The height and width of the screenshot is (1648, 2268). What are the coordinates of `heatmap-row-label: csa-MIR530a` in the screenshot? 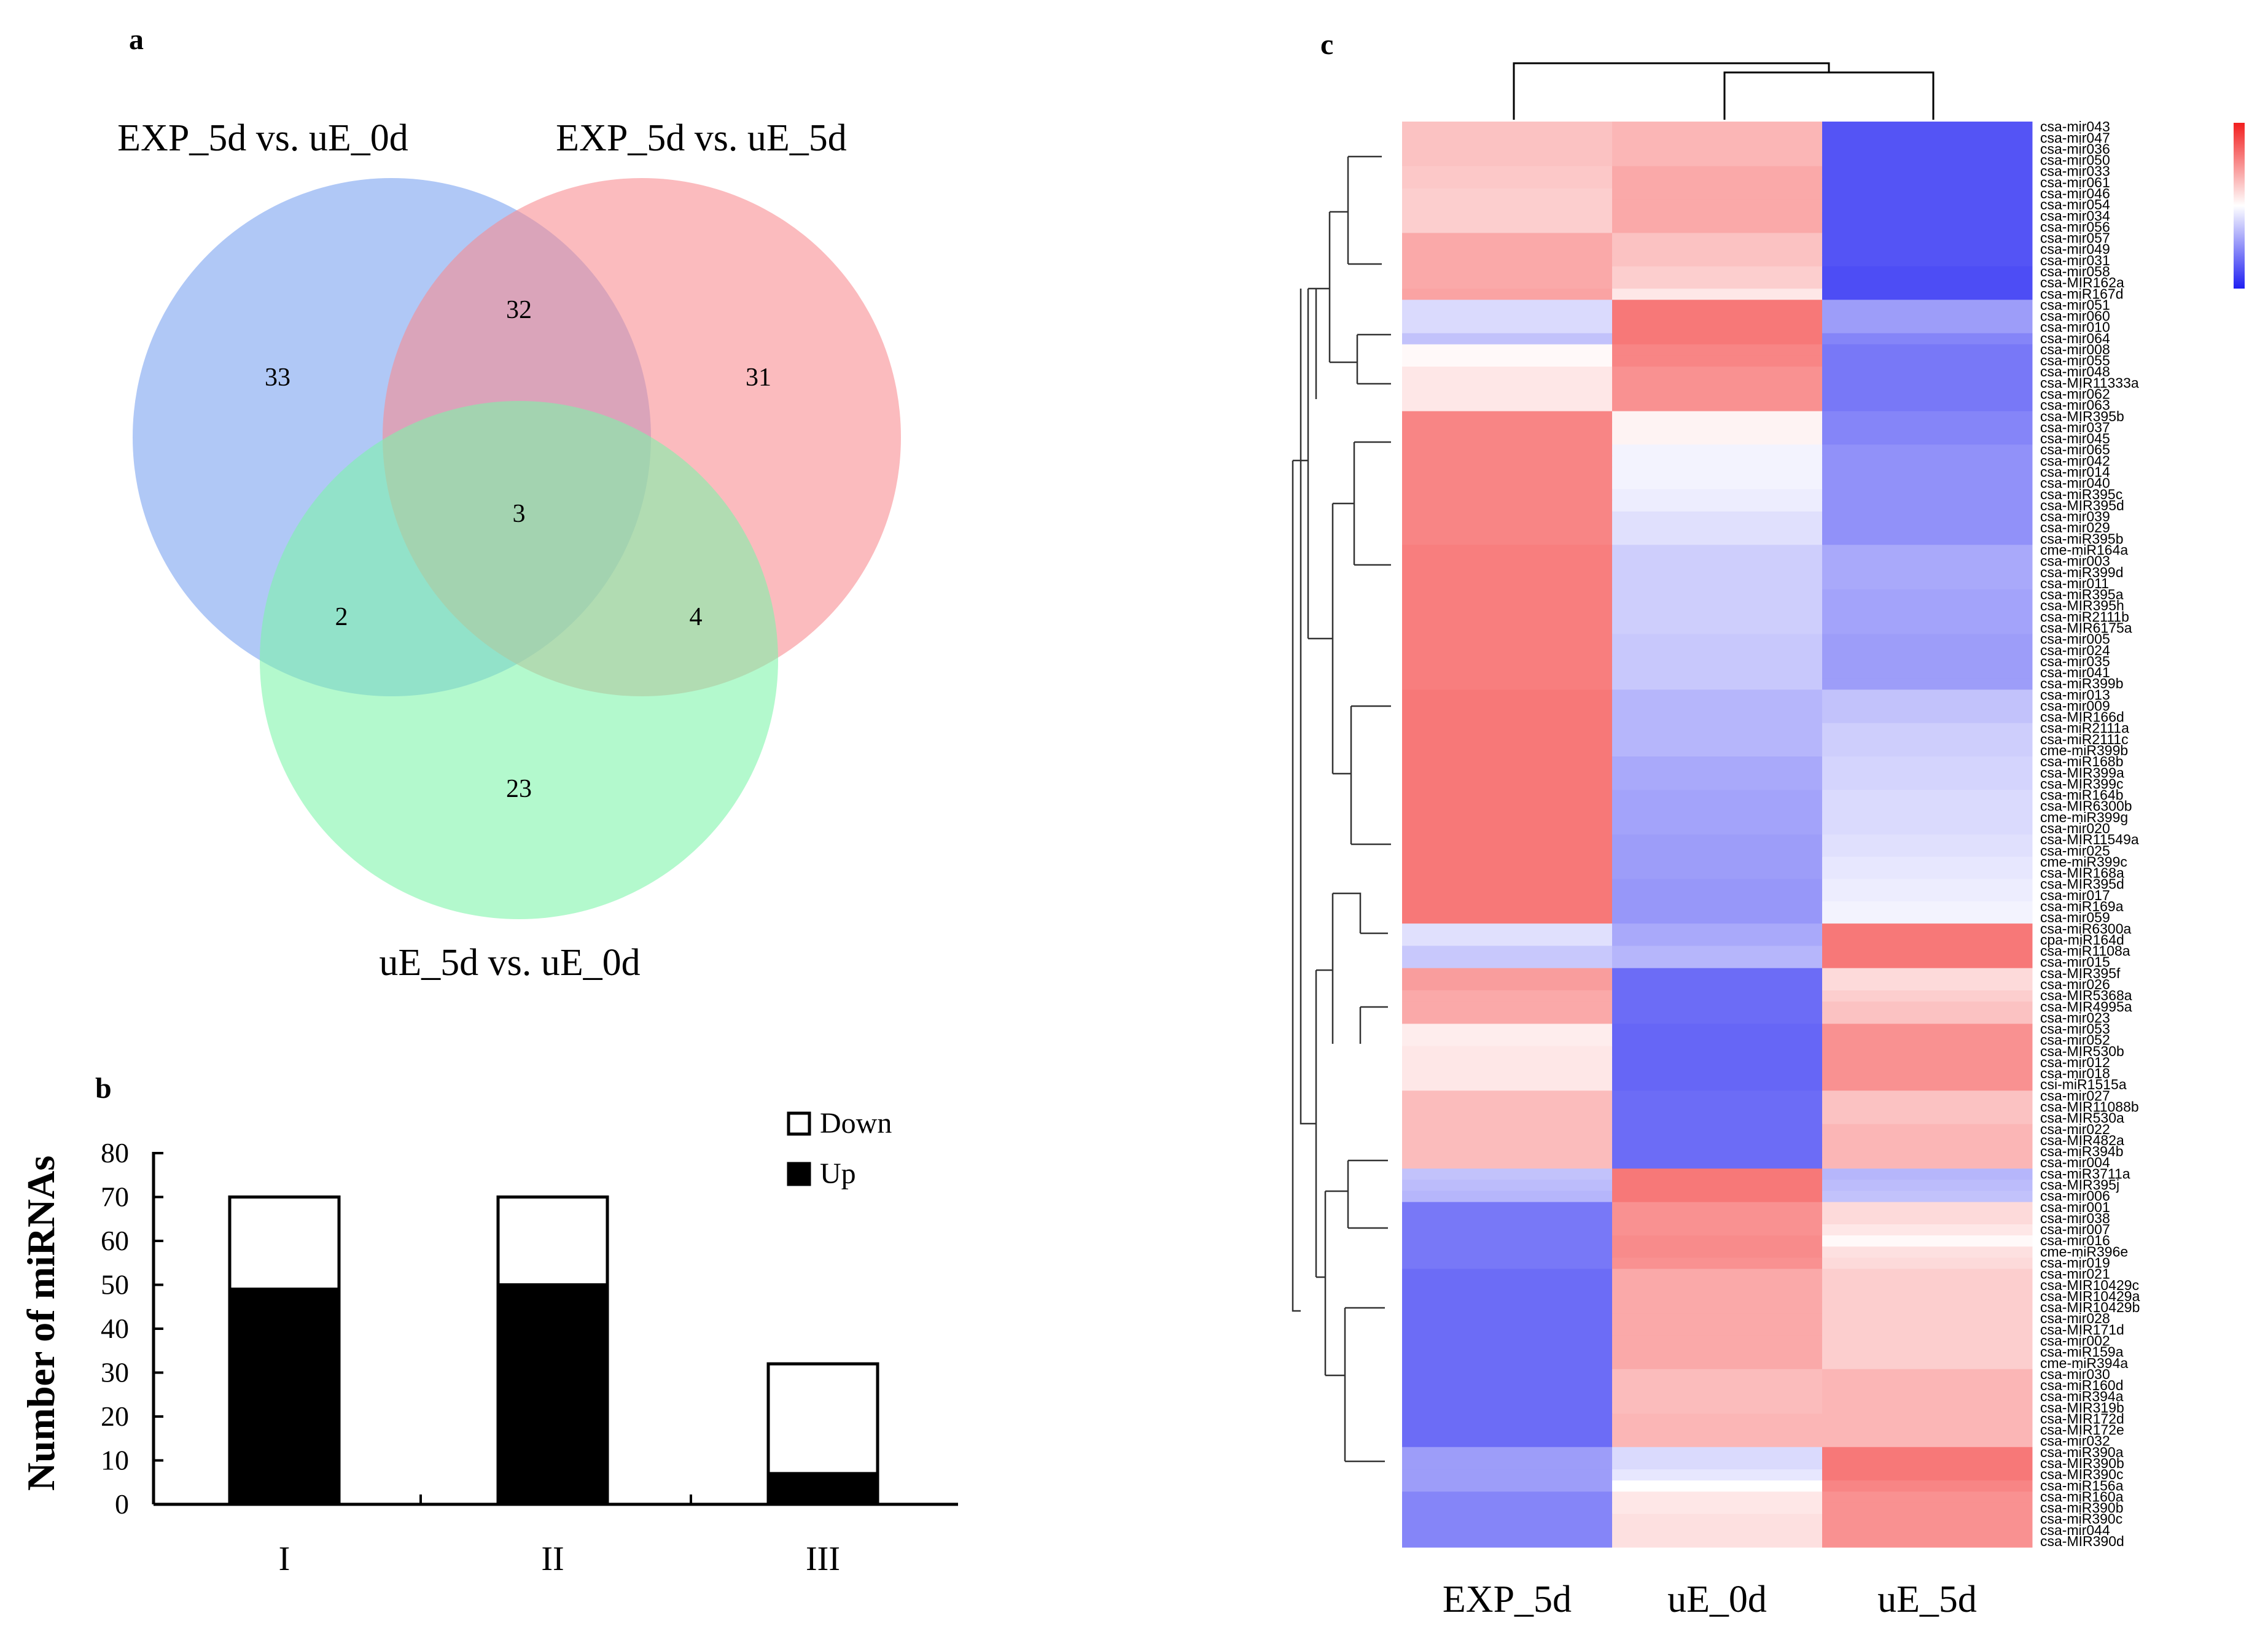 It's located at (2082, 1118).